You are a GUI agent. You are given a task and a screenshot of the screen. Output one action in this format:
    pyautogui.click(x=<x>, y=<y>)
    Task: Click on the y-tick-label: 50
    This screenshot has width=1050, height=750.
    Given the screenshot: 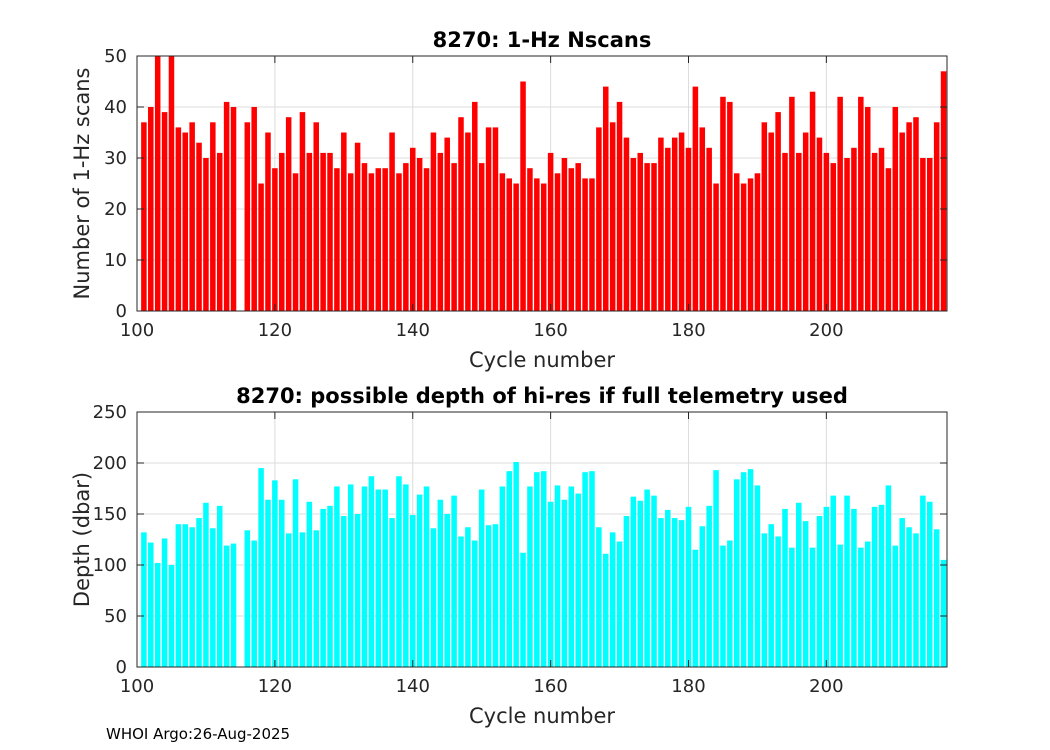 What is the action you would take?
    pyautogui.click(x=115, y=616)
    